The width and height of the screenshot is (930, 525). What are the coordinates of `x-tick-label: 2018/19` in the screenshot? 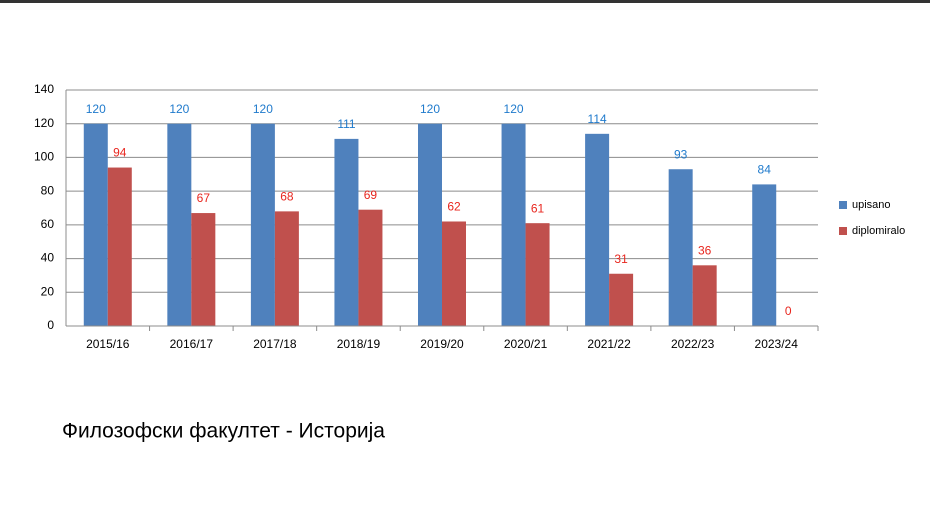 It's located at (359, 344).